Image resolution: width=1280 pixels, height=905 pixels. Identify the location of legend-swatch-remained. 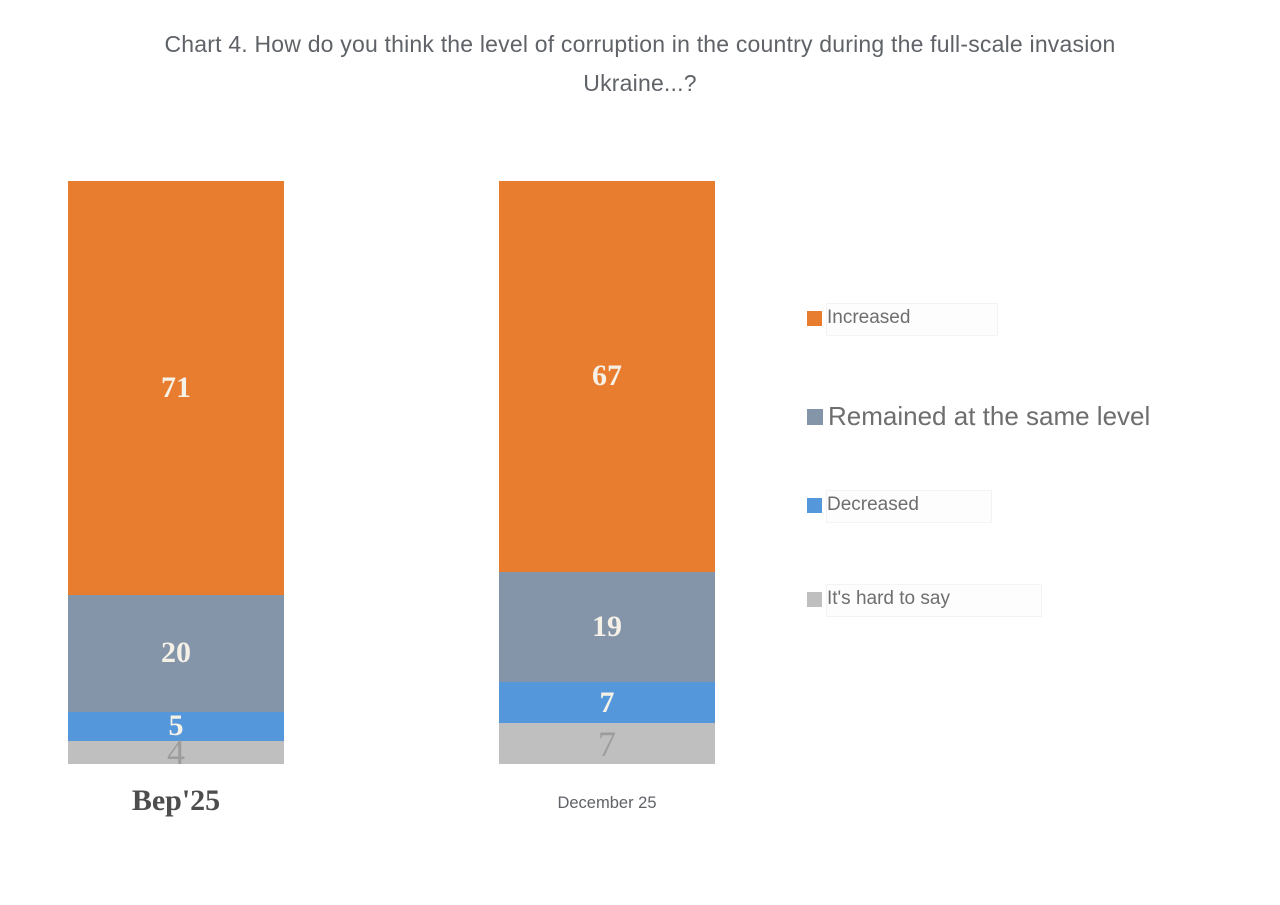
(815, 416).